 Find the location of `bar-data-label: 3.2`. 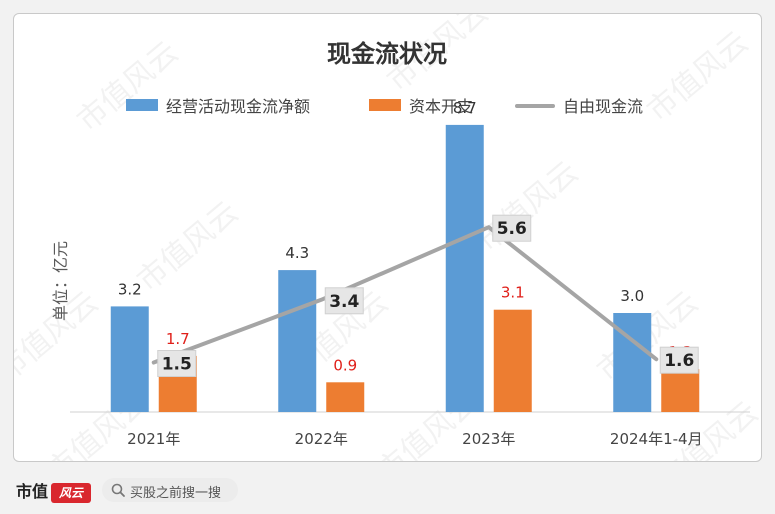

bar-data-label: 3.2 is located at coordinates (130, 289).